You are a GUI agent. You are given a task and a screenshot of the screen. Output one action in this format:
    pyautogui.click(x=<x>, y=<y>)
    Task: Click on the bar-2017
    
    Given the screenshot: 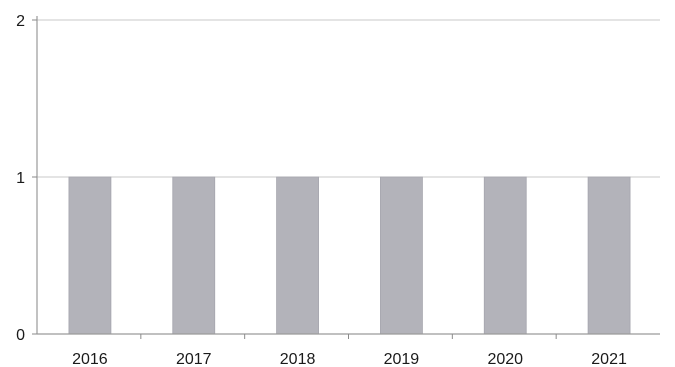 What is the action you would take?
    pyautogui.click(x=194, y=255)
    